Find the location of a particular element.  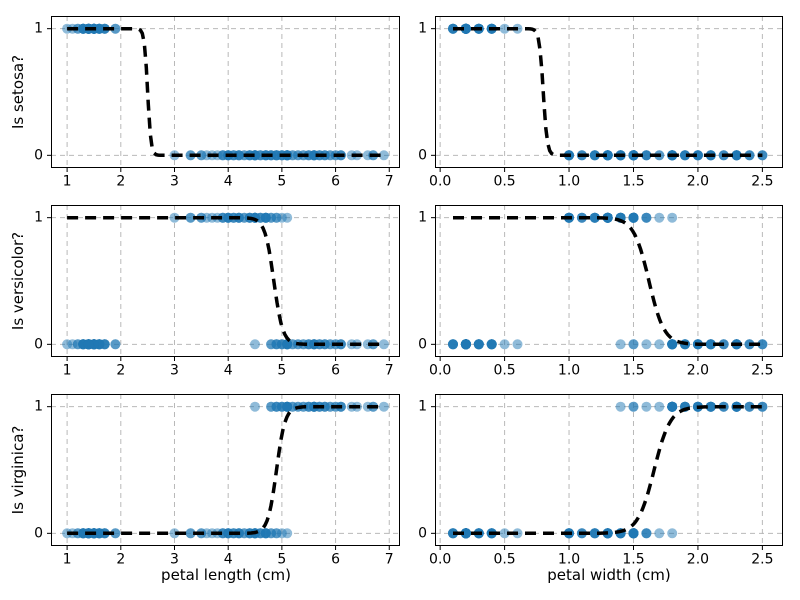

subplot-is-virginica-vs-petal-width: 0.0 0.5 1.0 1.5 2.0 2.5 0 1 is located at coordinates (600, 481).